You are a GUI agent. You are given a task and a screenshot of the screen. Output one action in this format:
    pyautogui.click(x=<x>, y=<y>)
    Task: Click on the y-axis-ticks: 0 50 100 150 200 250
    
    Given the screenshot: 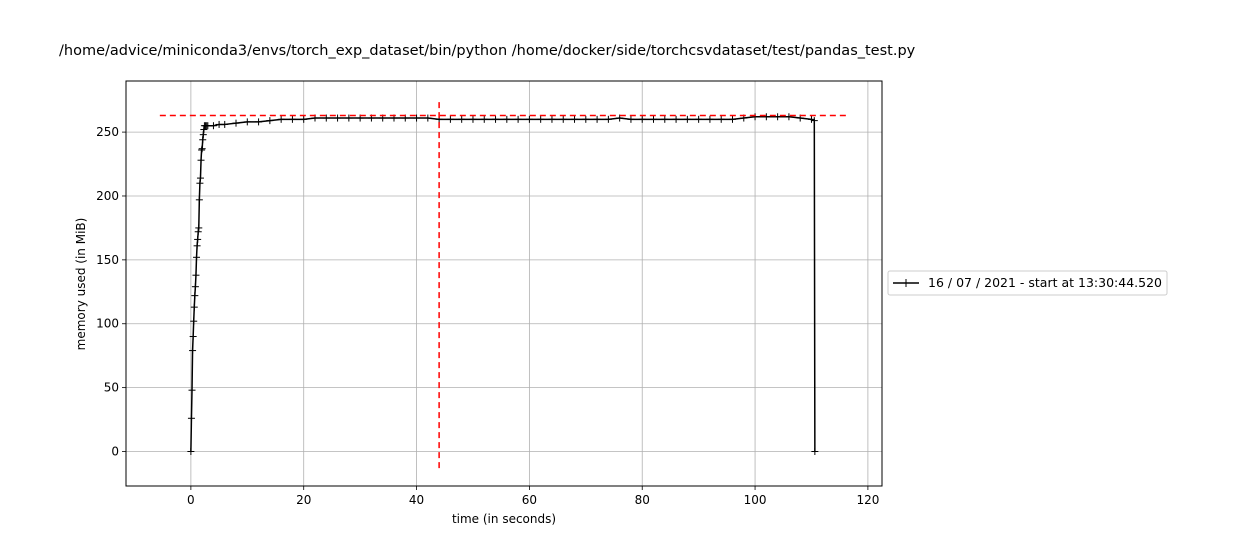 What is the action you would take?
    pyautogui.click(x=111, y=292)
    